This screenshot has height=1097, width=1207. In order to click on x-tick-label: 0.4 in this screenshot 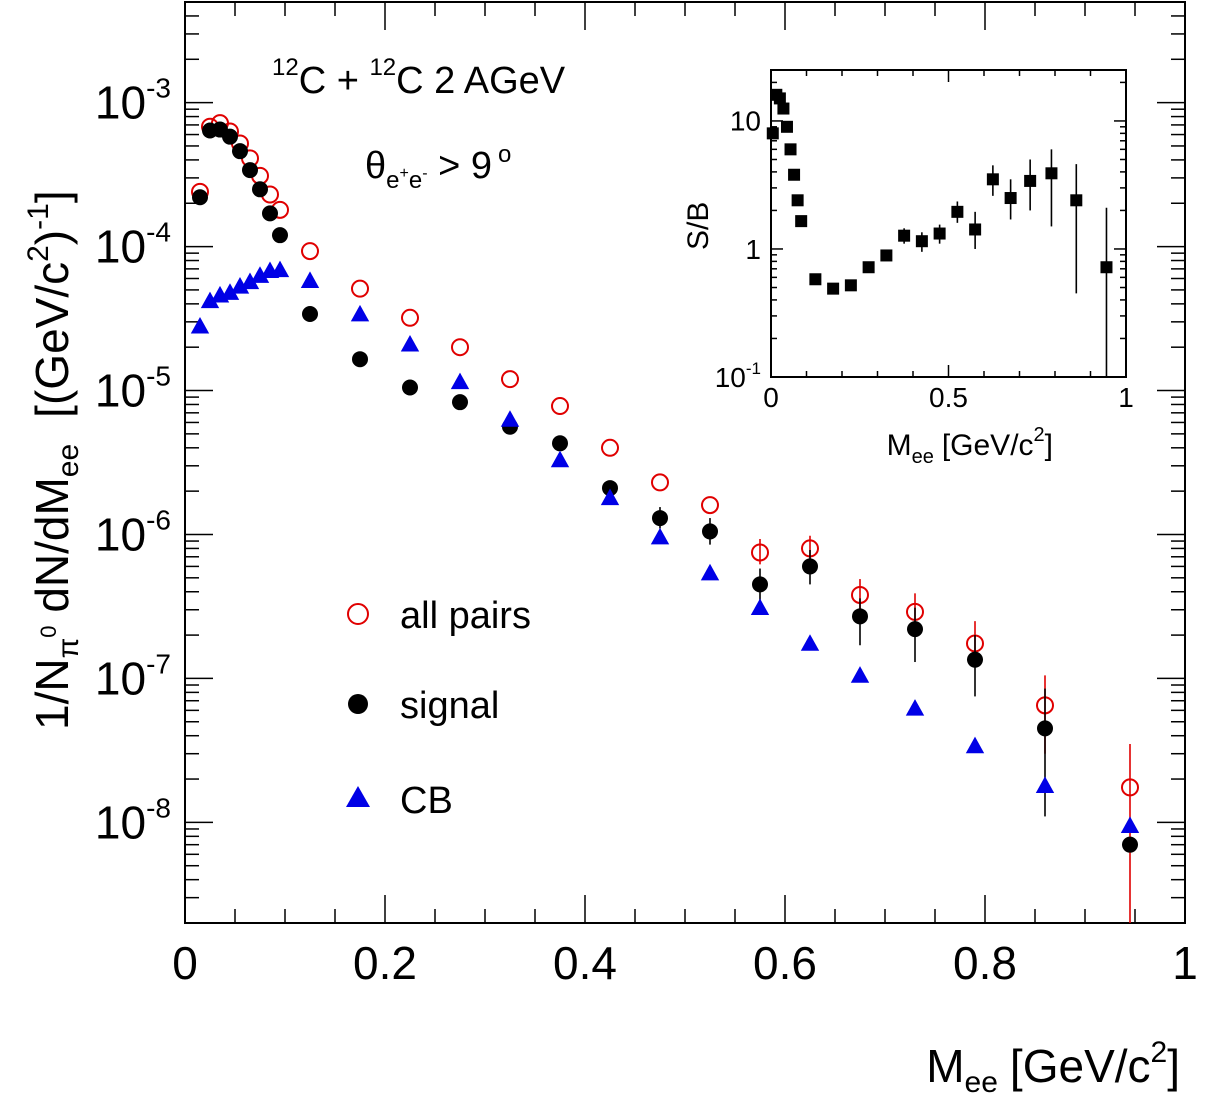, I will do `click(585, 963)`.